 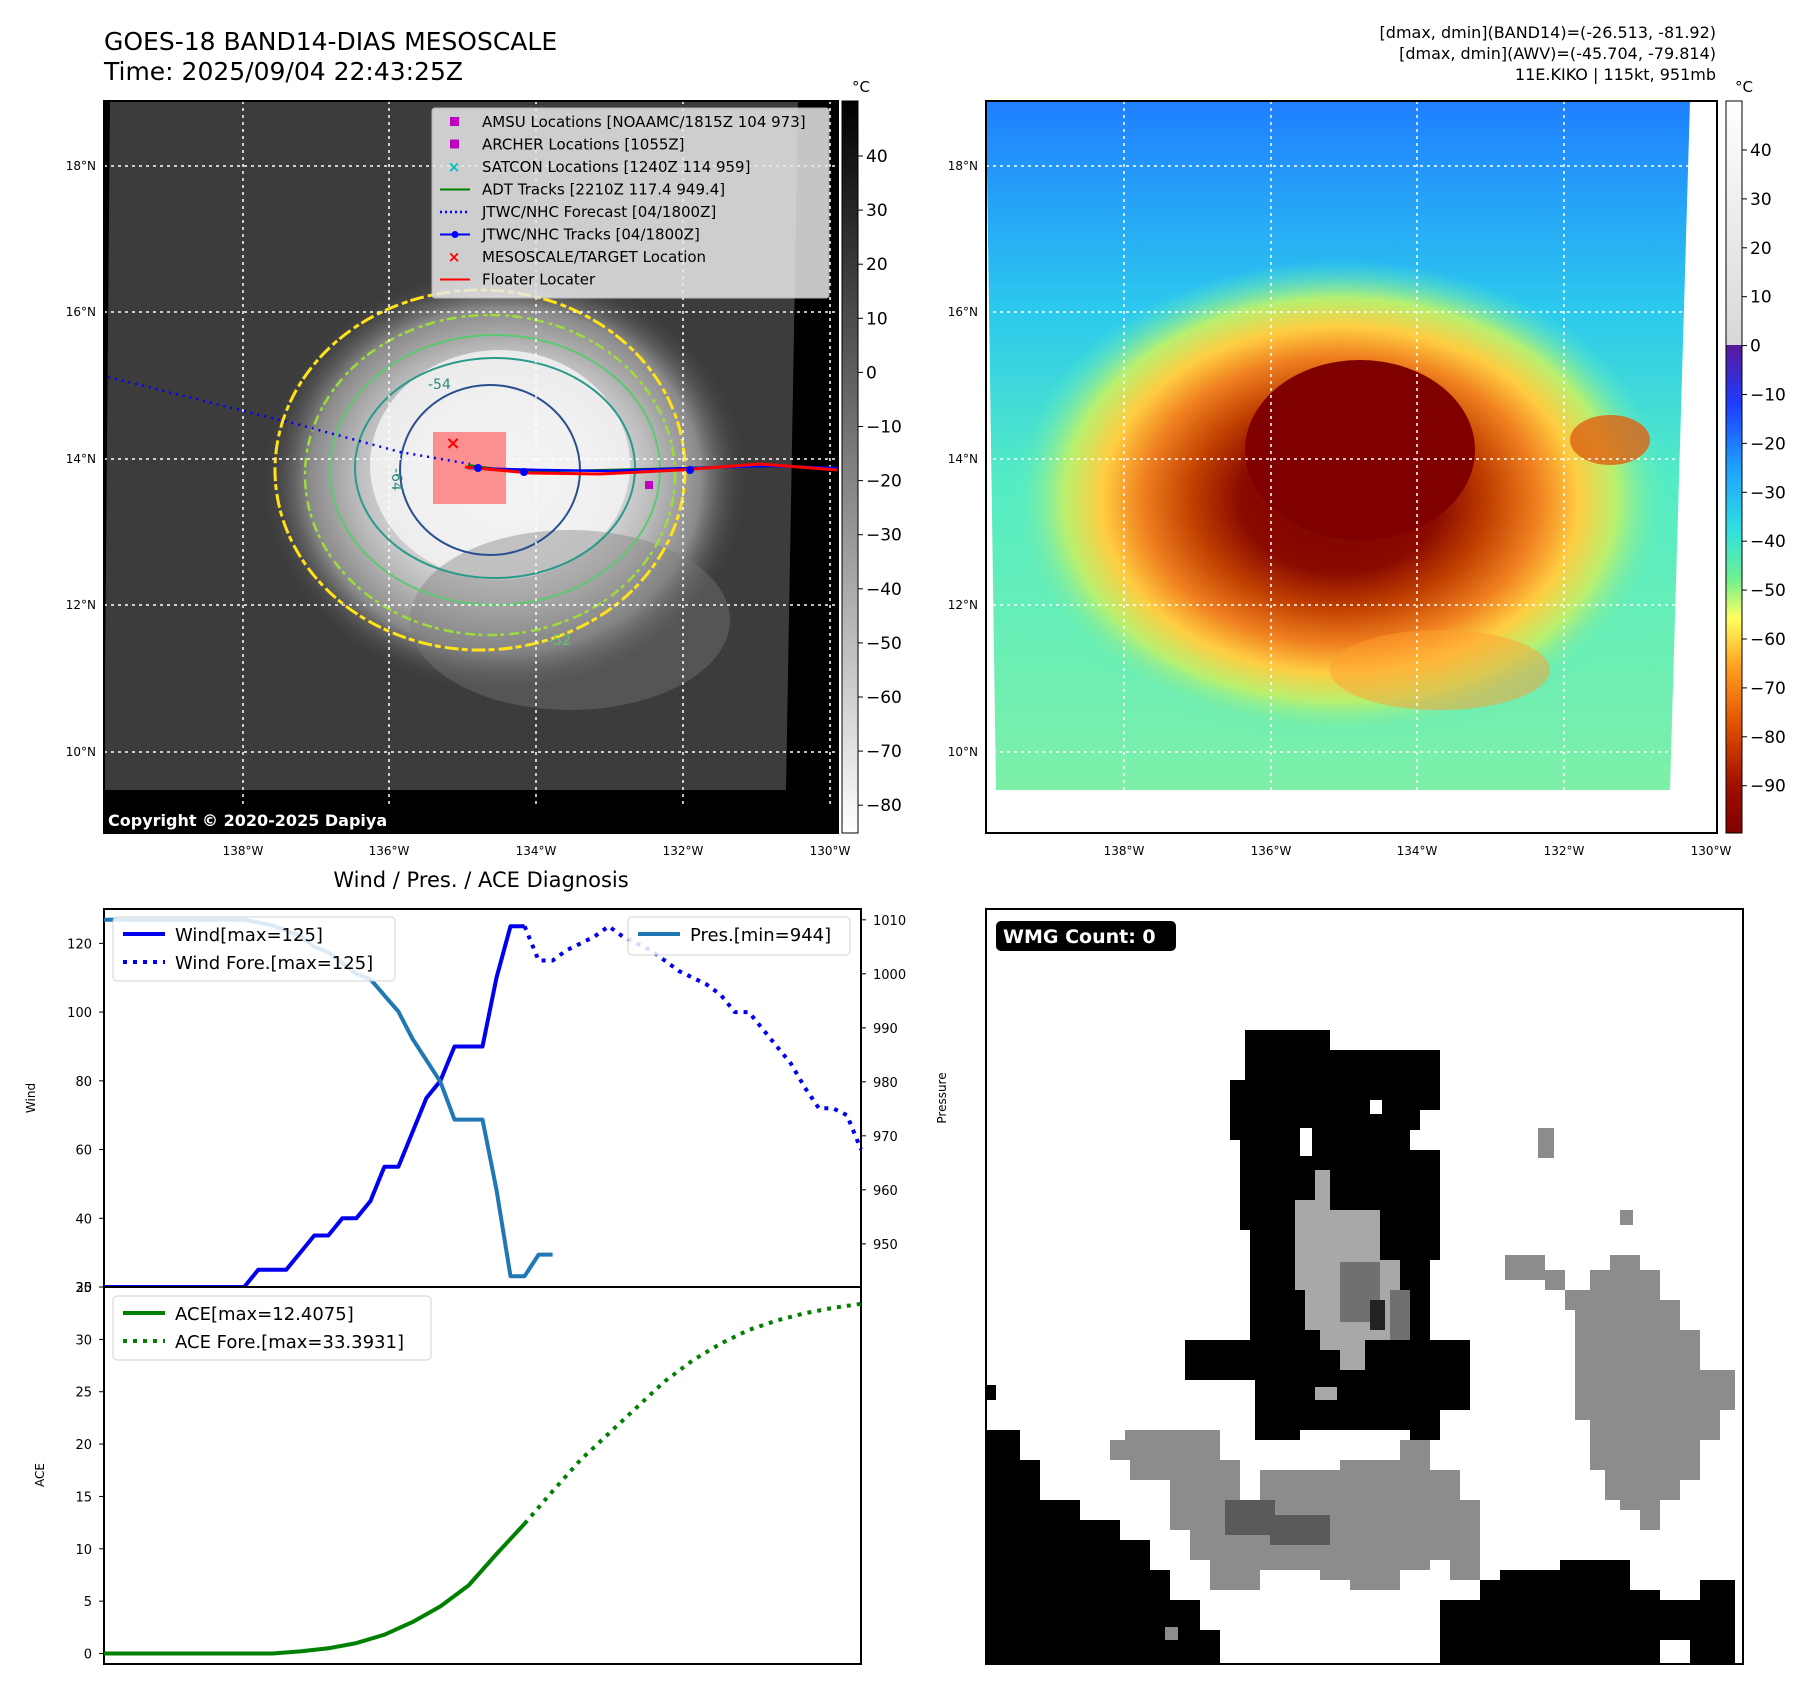 I want to click on chart-legend-label: Wind Fore.[max=125], so click(x=274, y=963).